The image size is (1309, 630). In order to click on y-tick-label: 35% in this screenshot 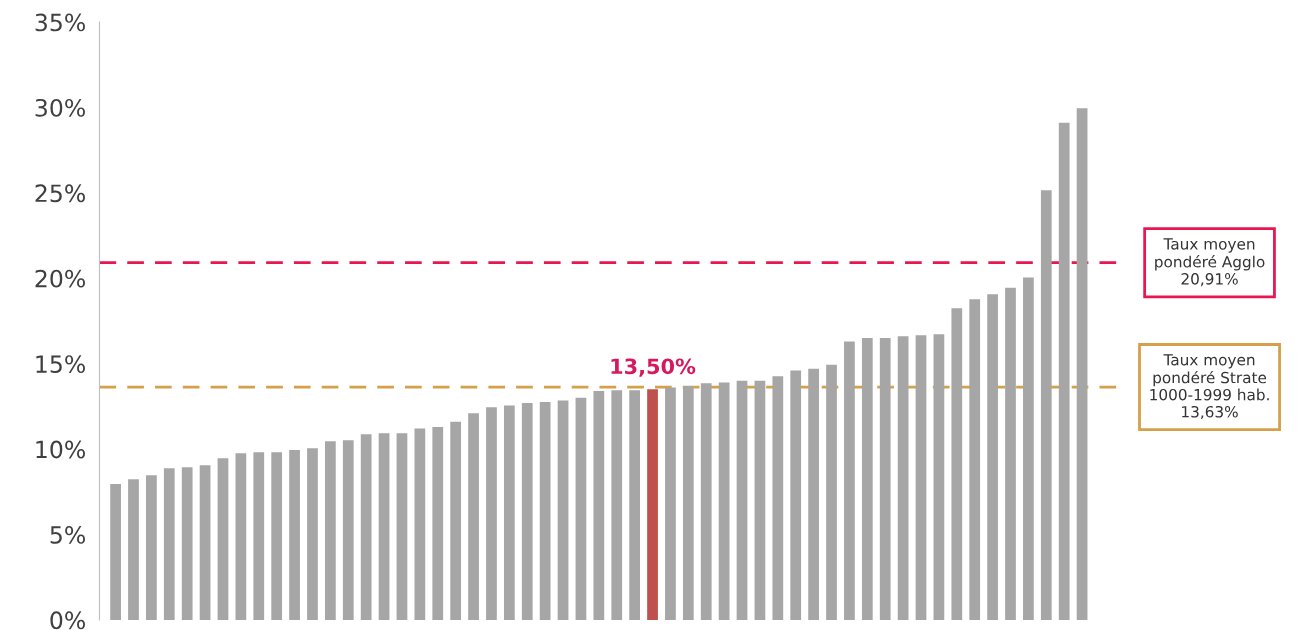, I will do `click(60, 22)`.